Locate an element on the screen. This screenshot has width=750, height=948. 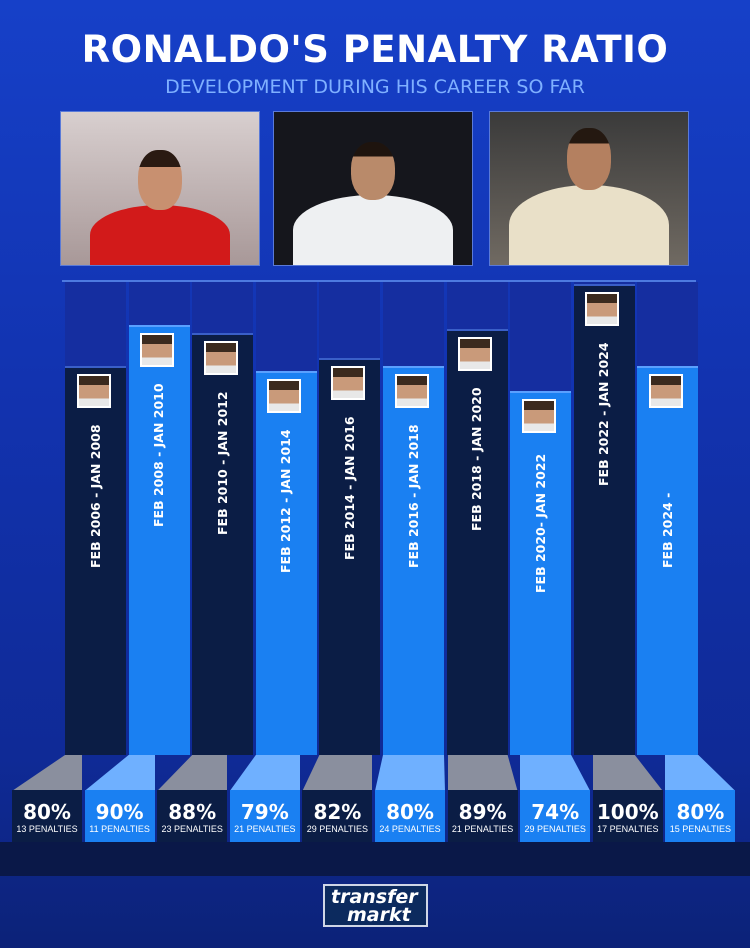
period-label: FEB 2014 - JAN 2016 is located at coordinates (349, 488).